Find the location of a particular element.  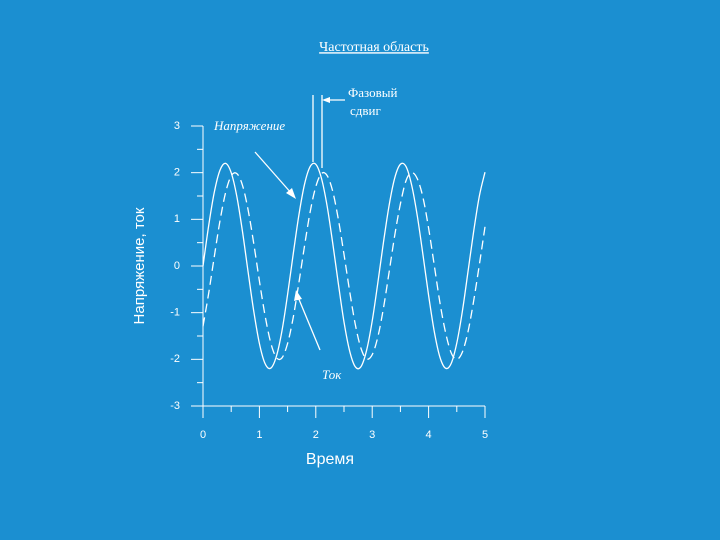

y-axis-label: Напряжение, ток is located at coordinates (139, 265).